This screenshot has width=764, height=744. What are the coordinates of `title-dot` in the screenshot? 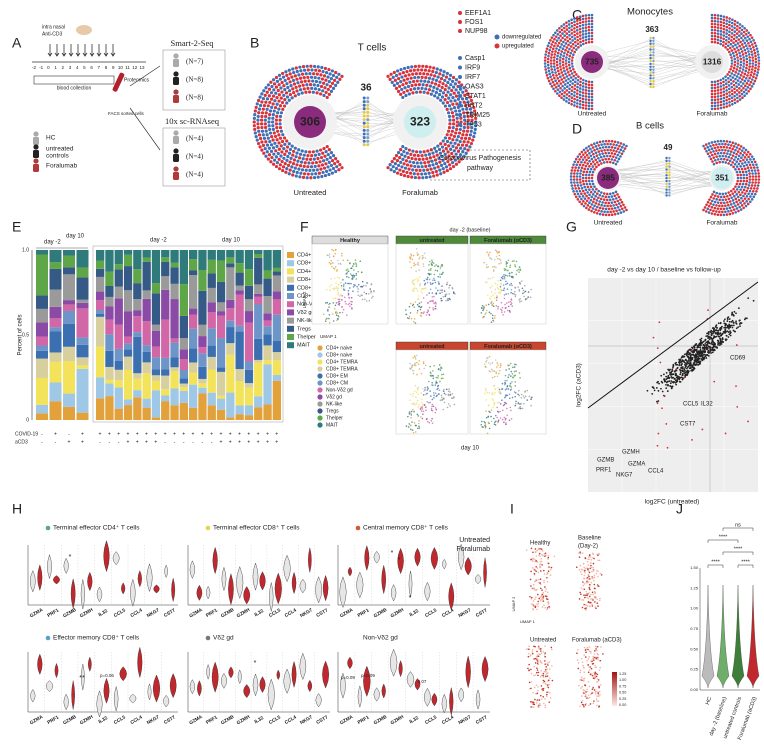 It's located at (48, 528).